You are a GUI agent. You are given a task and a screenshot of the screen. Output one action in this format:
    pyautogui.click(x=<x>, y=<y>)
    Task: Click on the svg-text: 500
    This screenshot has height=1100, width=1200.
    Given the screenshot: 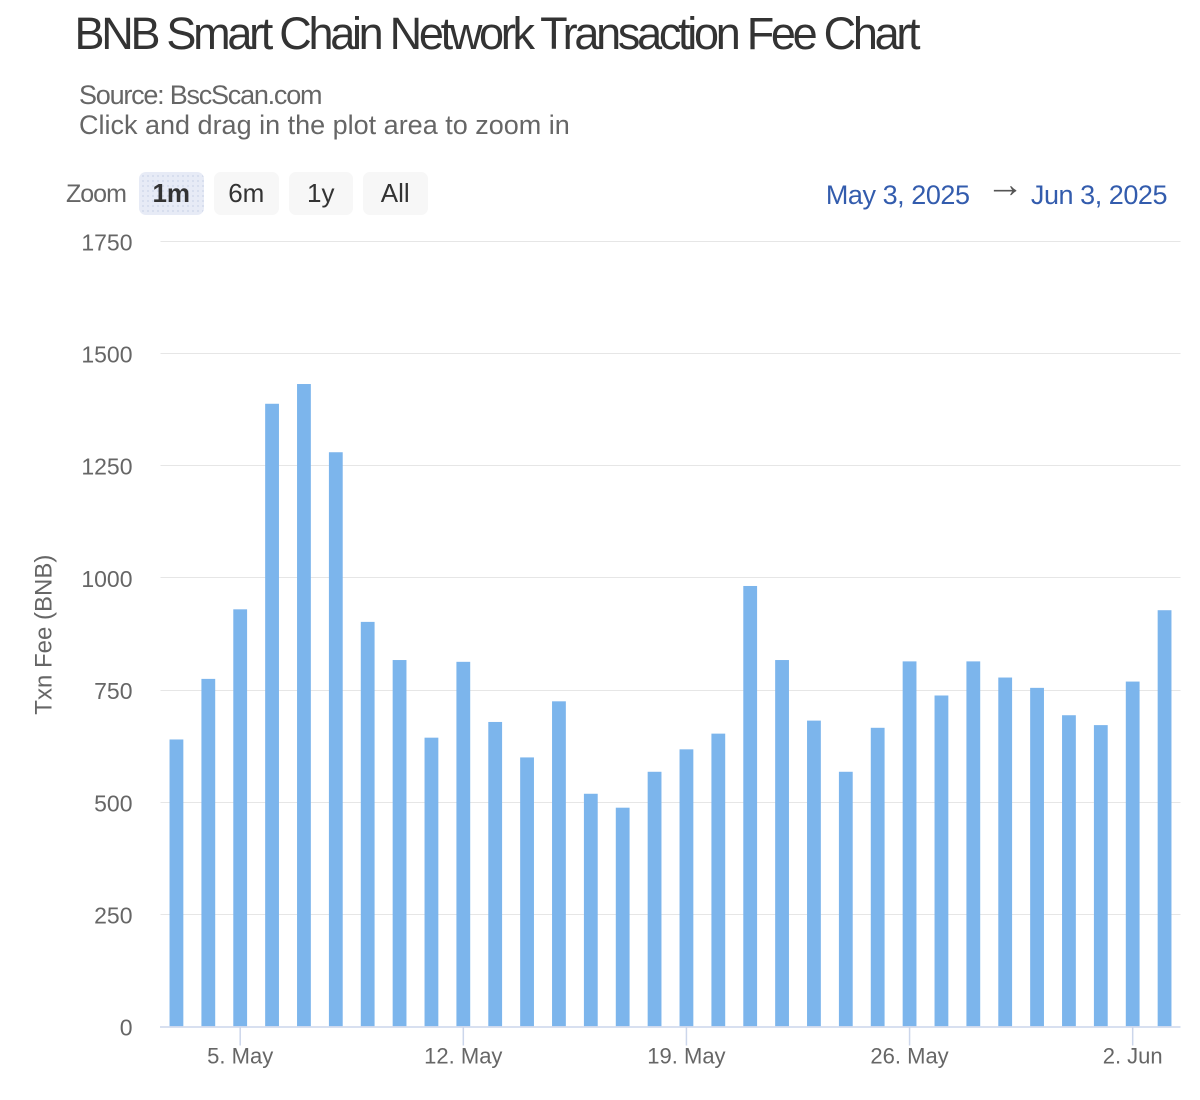 What is the action you would take?
    pyautogui.click(x=113, y=803)
    